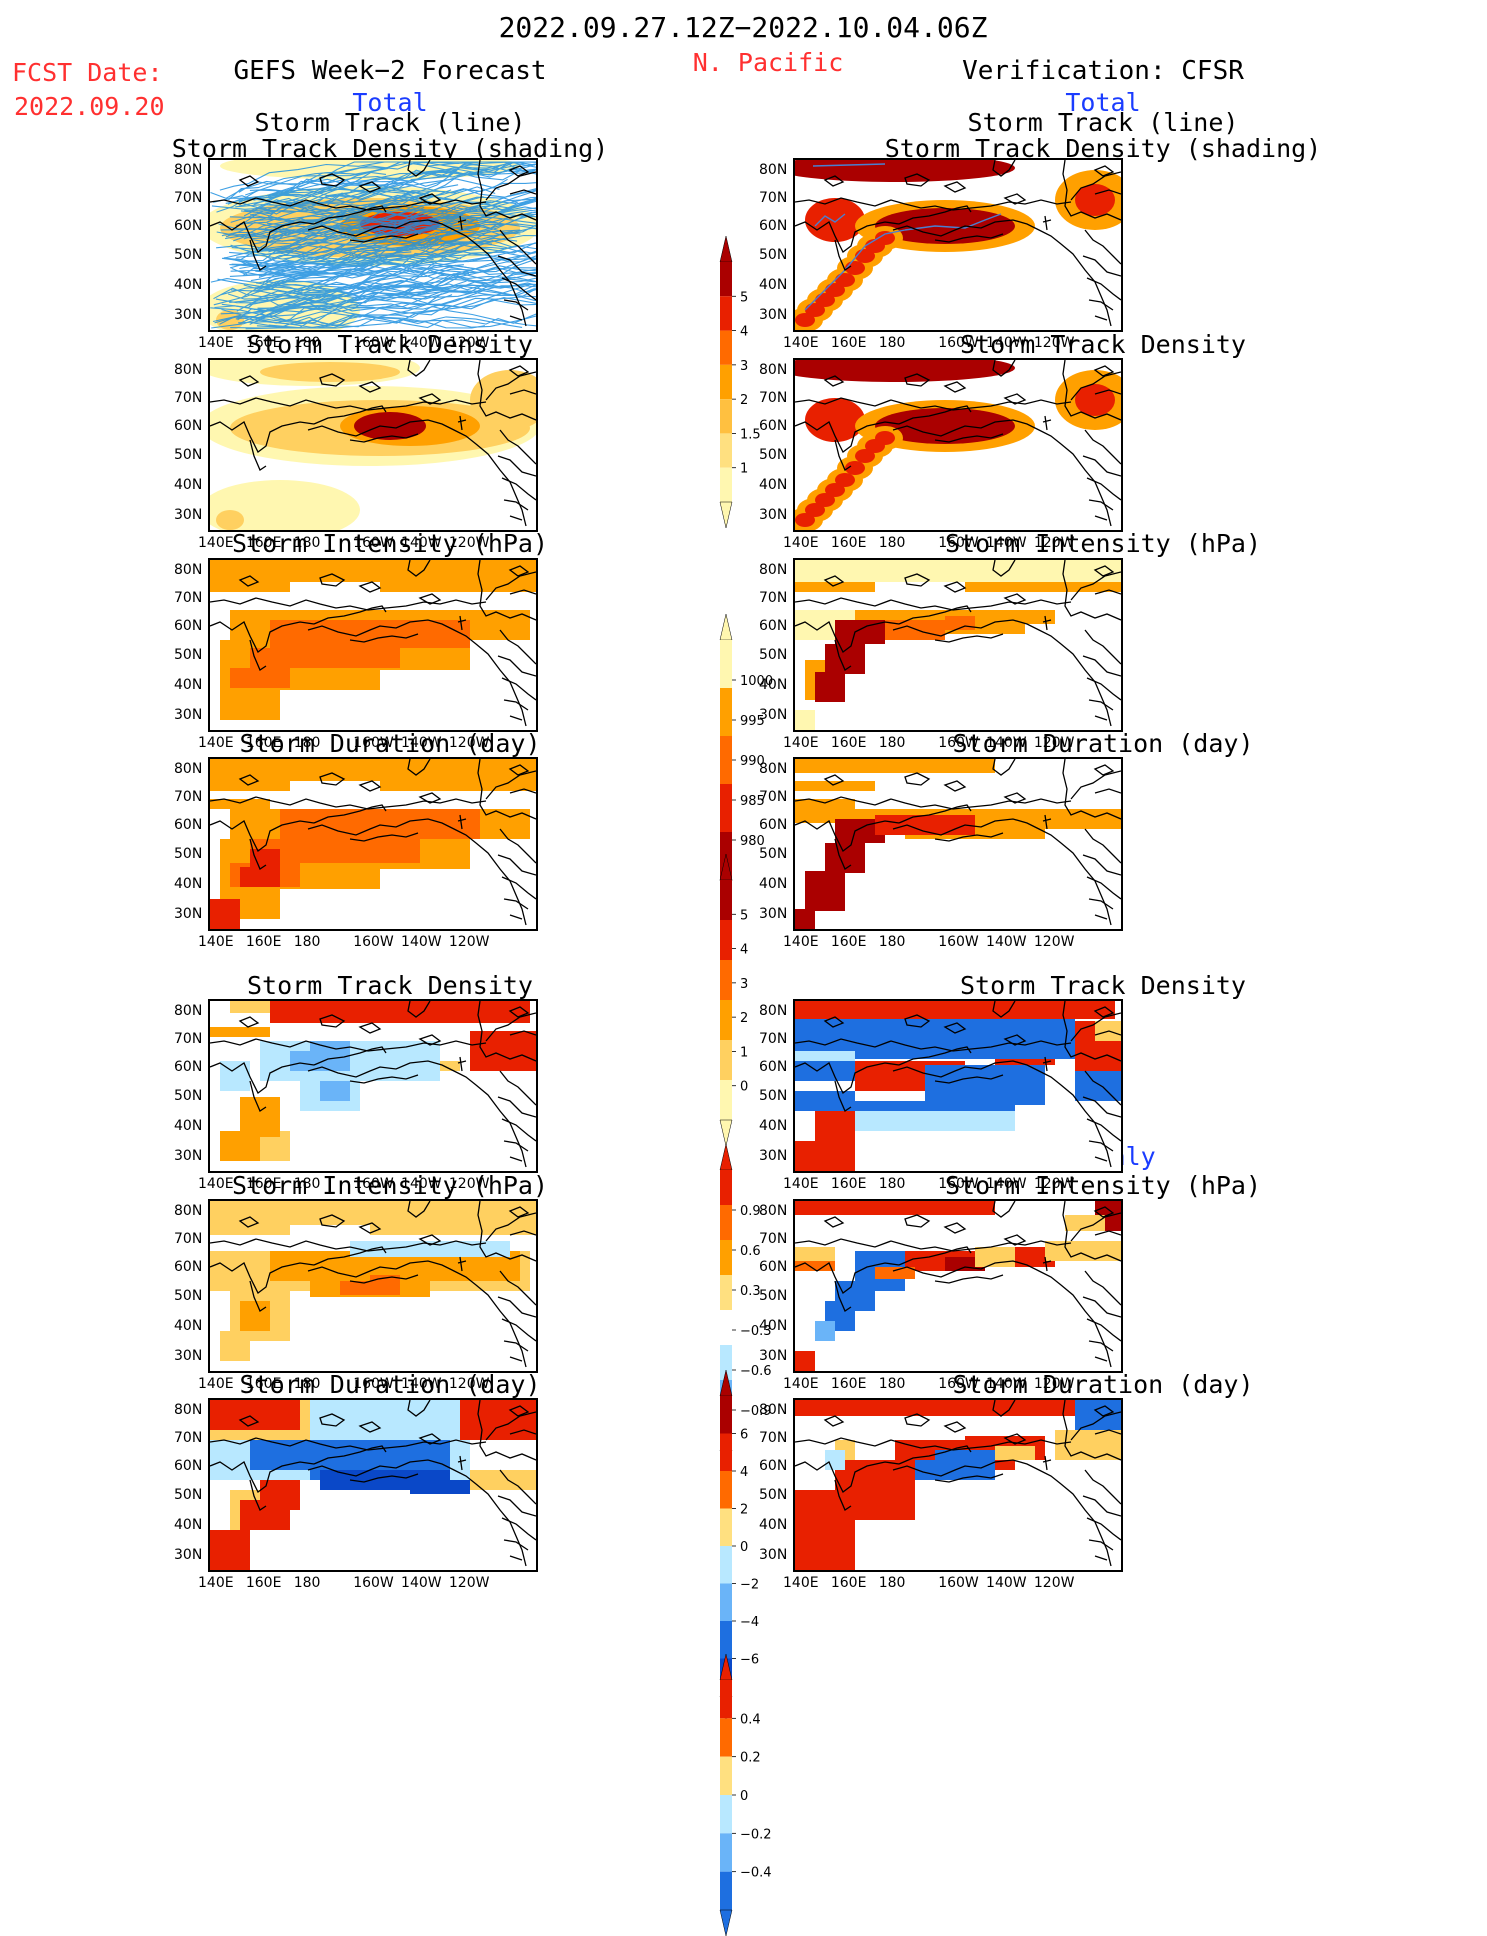  What do you see at coordinates (744, 1087) in the screenshot?
I see `colorbar-label: 0` at bounding box center [744, 1087].